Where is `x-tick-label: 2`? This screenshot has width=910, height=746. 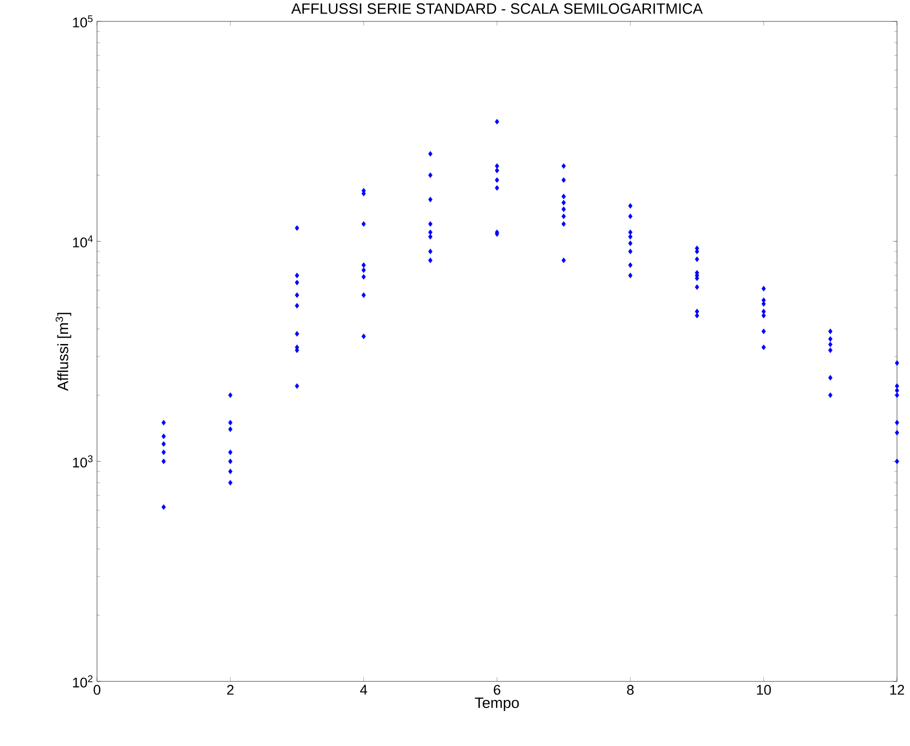
x-tick-label: 2 is located at coordinates (230, 689).